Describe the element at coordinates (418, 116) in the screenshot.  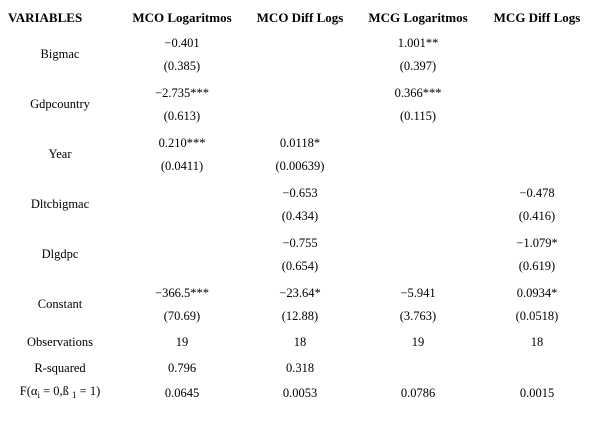
I see `standard-error: (0.115)` at that location.